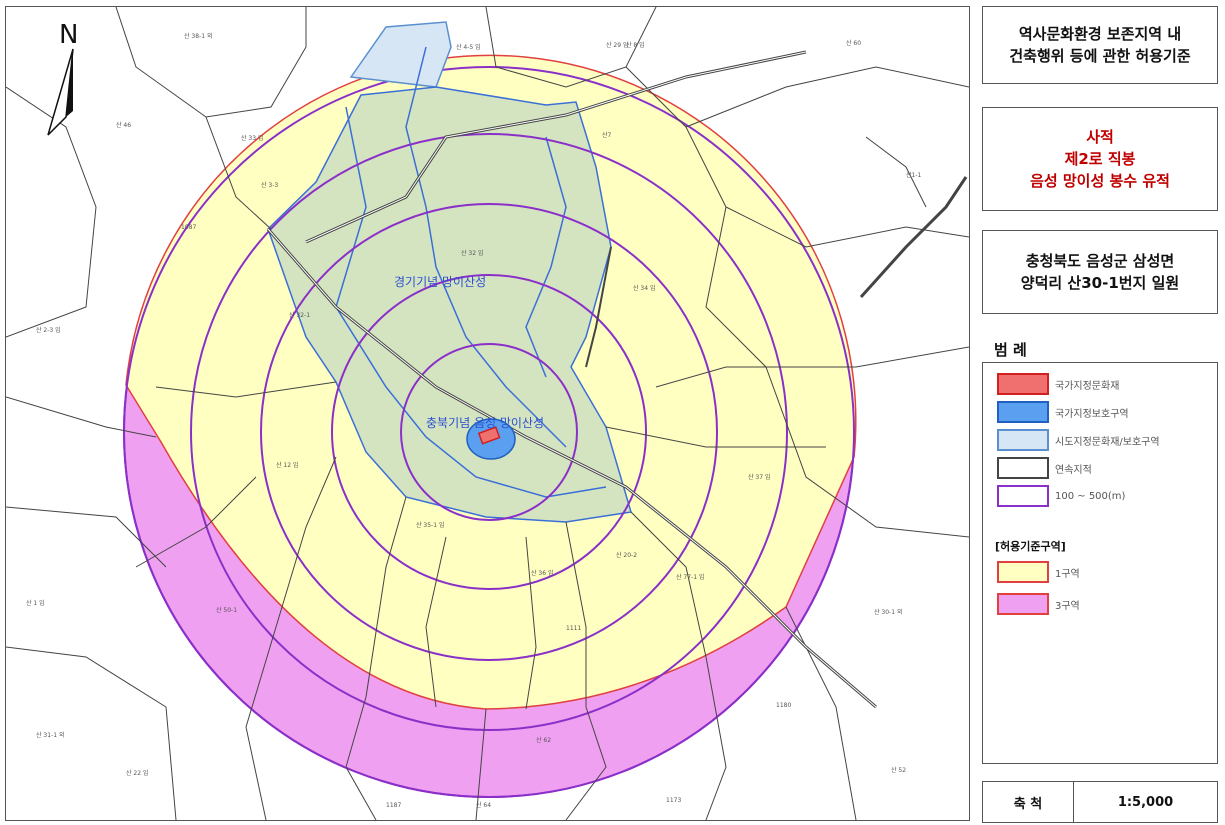 The image size is (1225, 825). I want to click on address-box: 충청북도 음성군 삼성면 양덕리 산30-1번지 일원, so click(1100, 272).